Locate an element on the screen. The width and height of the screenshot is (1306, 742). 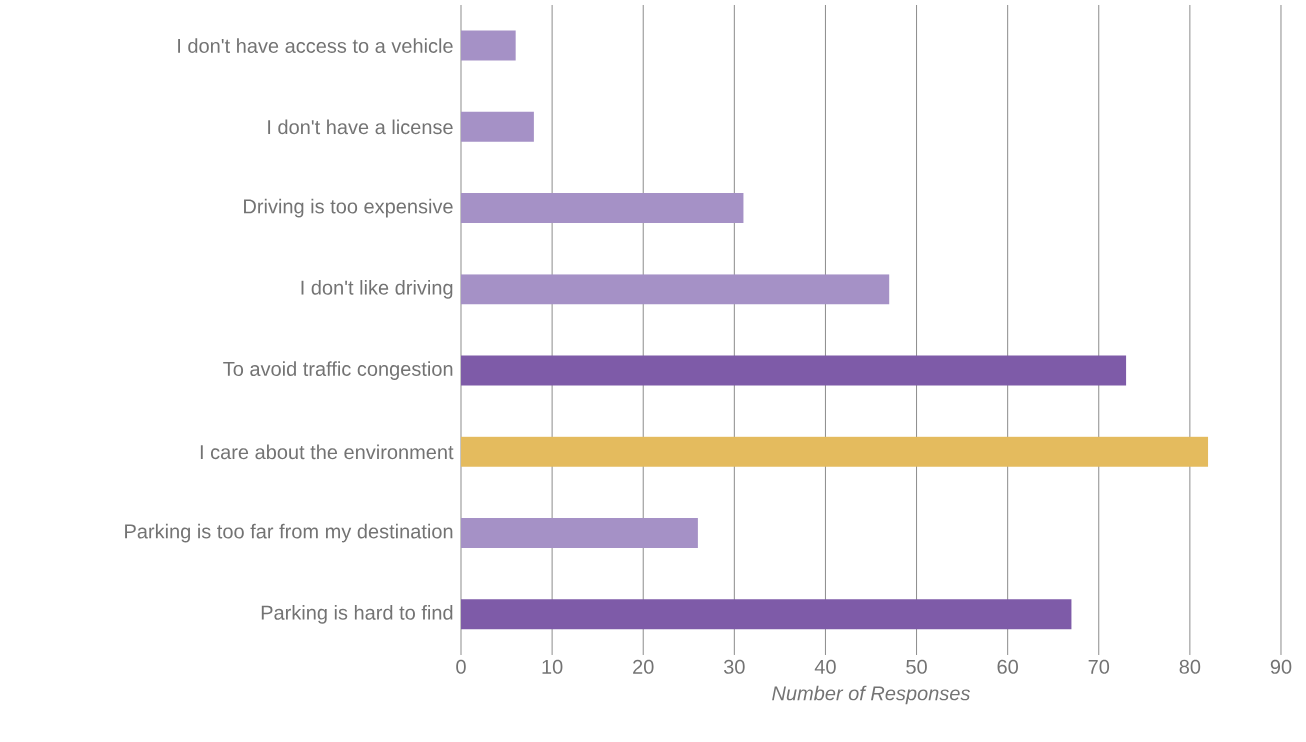
y-tick-label: Parking is hard to find is located at coordinates (357, 614).